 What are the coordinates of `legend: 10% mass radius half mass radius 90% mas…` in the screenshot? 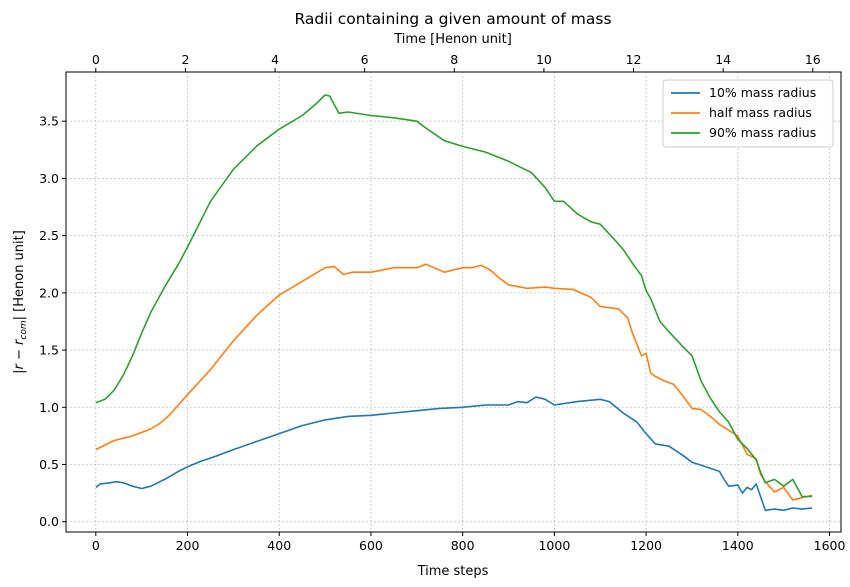 It's located at (748, 113).